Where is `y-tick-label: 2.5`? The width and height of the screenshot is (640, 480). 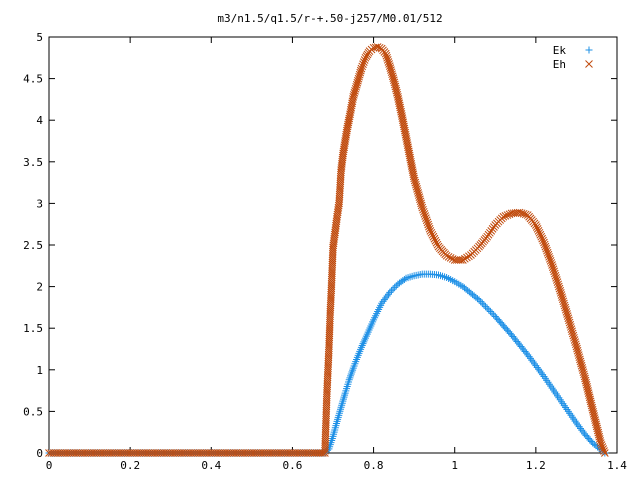
y-tick-label: 2.5 is located at coordinates (33, 245).